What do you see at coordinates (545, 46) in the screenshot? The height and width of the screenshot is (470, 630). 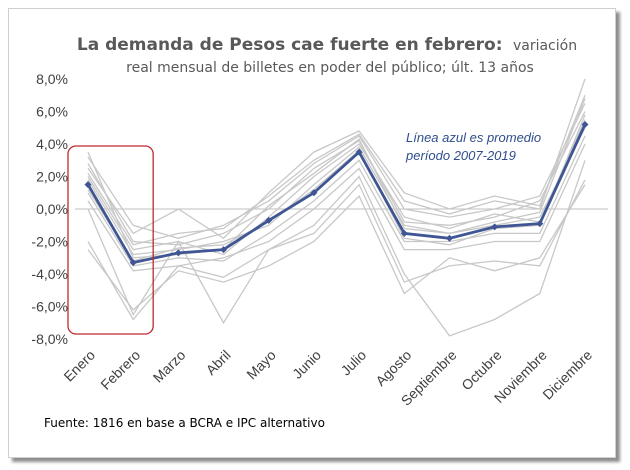 I see `chart-subtitle-part1: variación` at bounding box center [545, 46].